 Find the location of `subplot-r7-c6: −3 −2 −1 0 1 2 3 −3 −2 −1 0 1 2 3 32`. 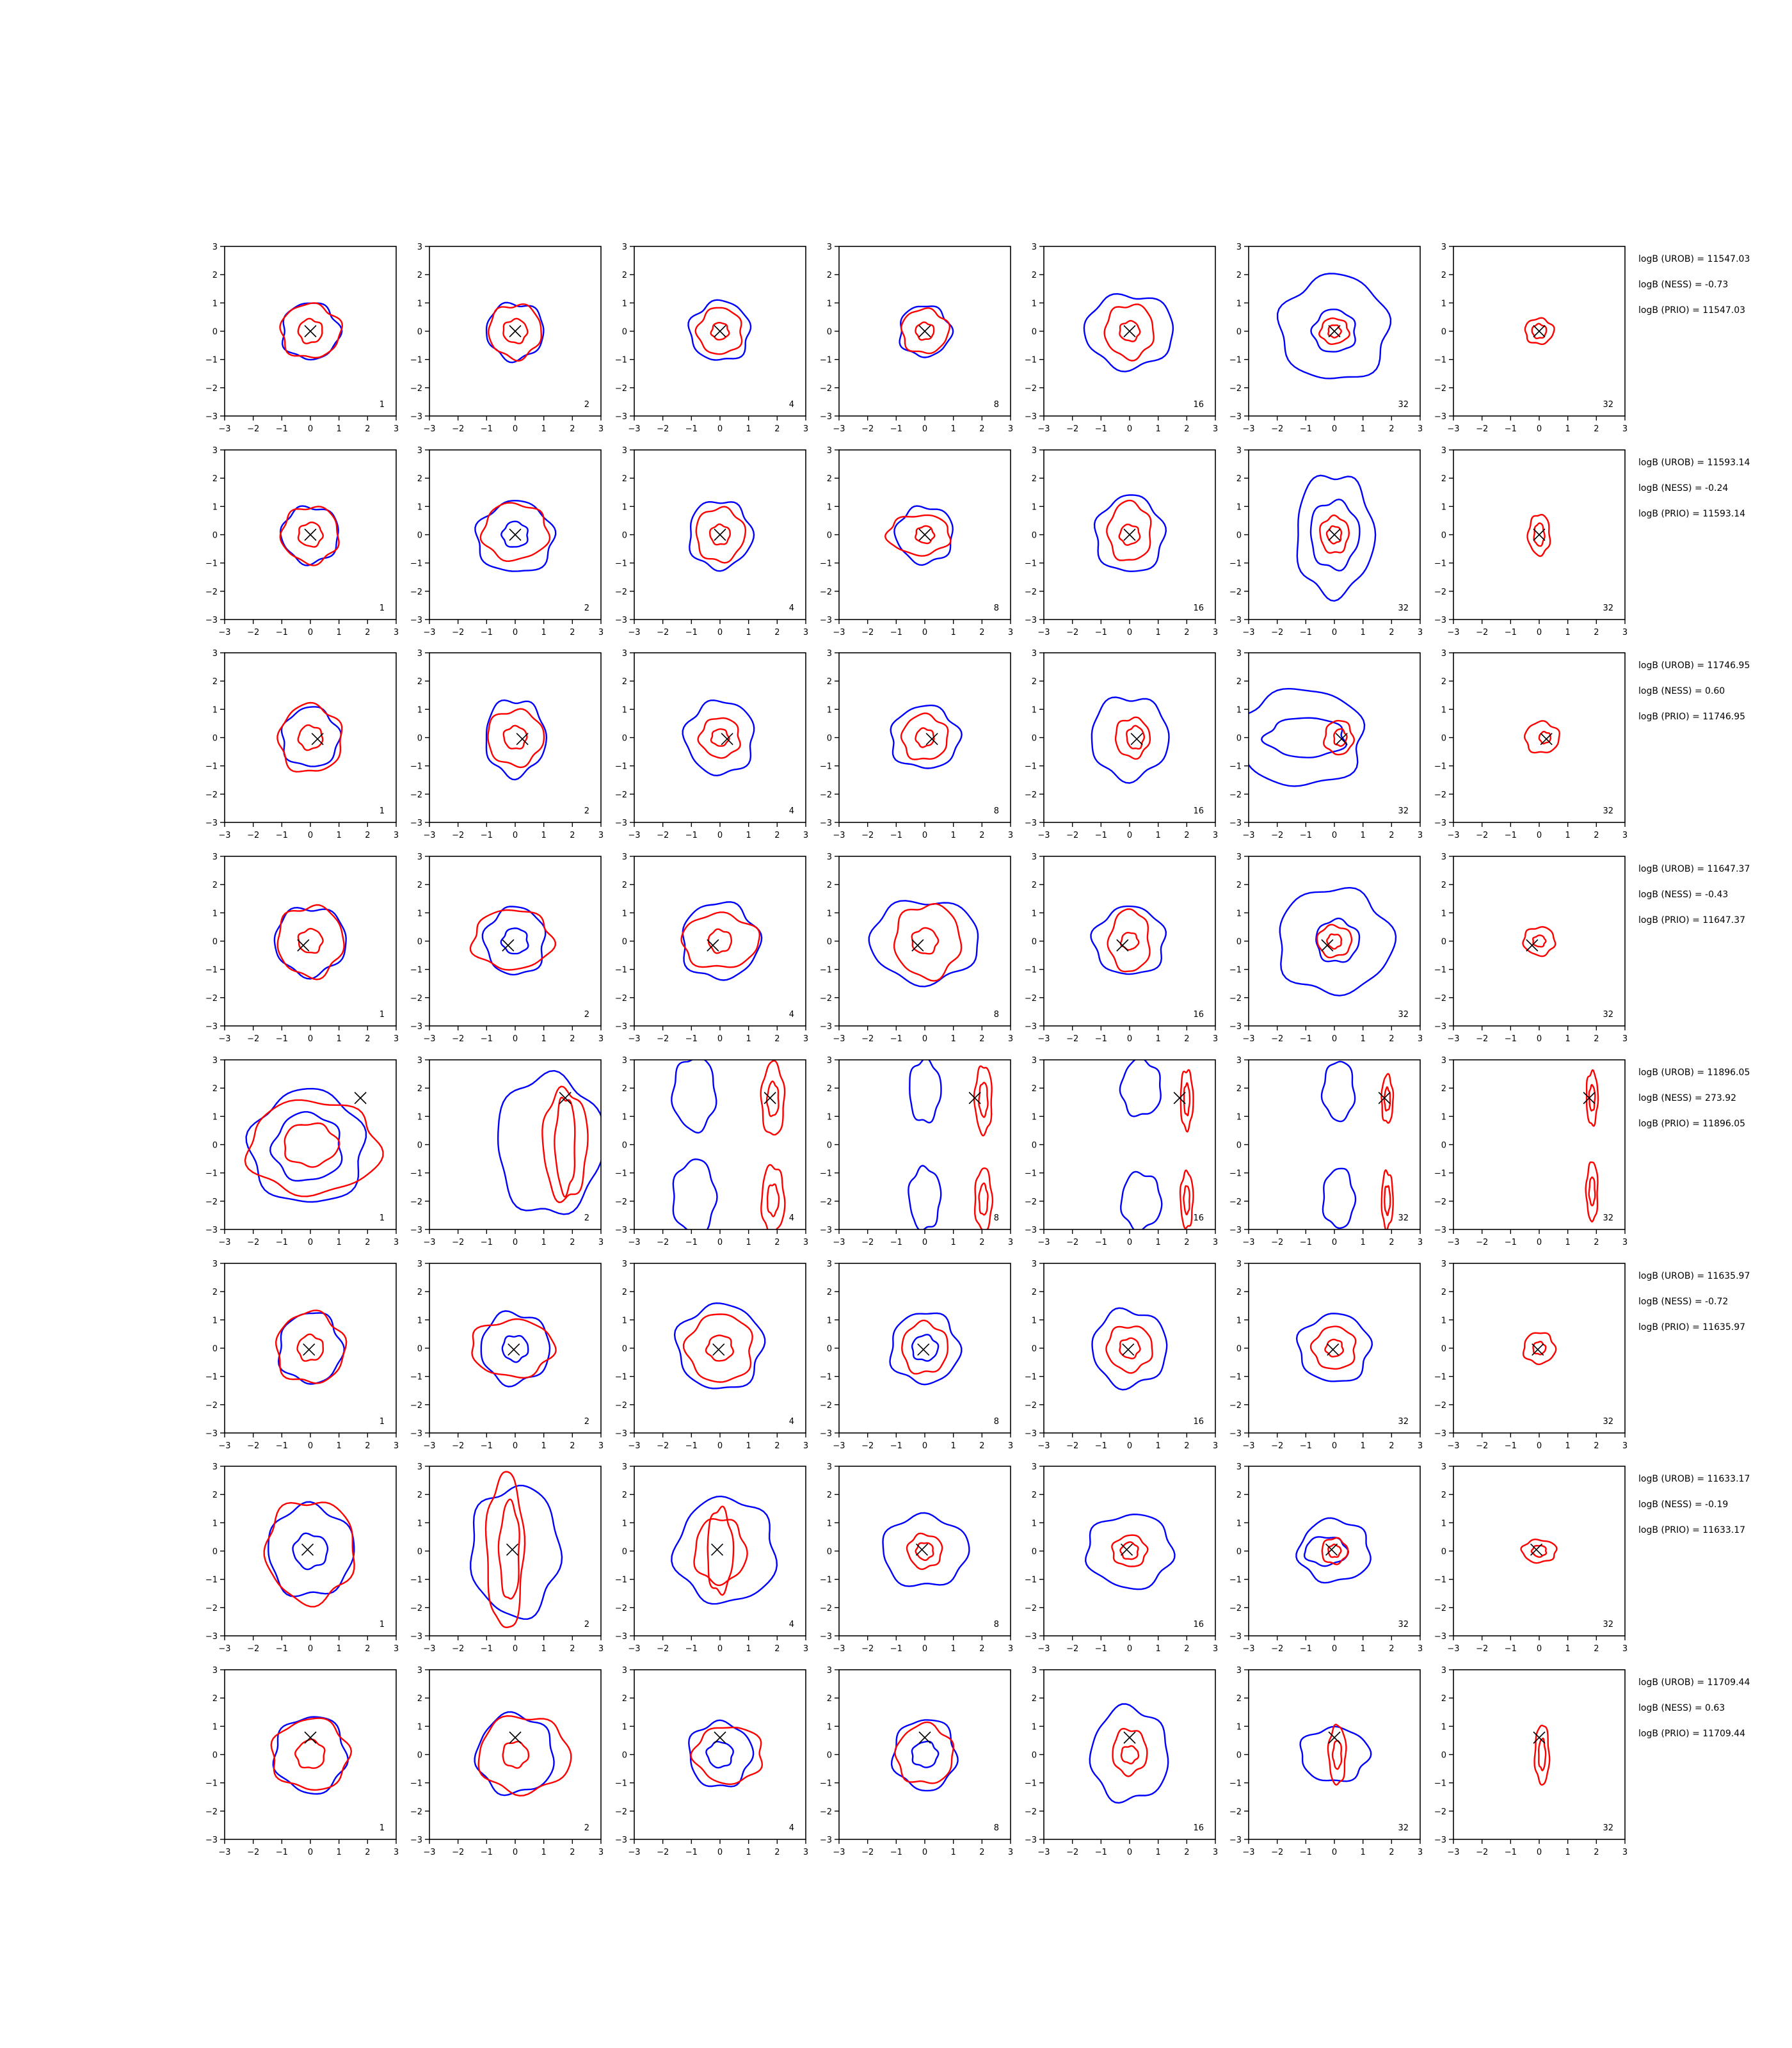

subplot-r7-c6: −3 −2 −1 0 1 2 3 −3 −2 −1 0 1 2 3 32 is located at coordinates (1326, 1558).